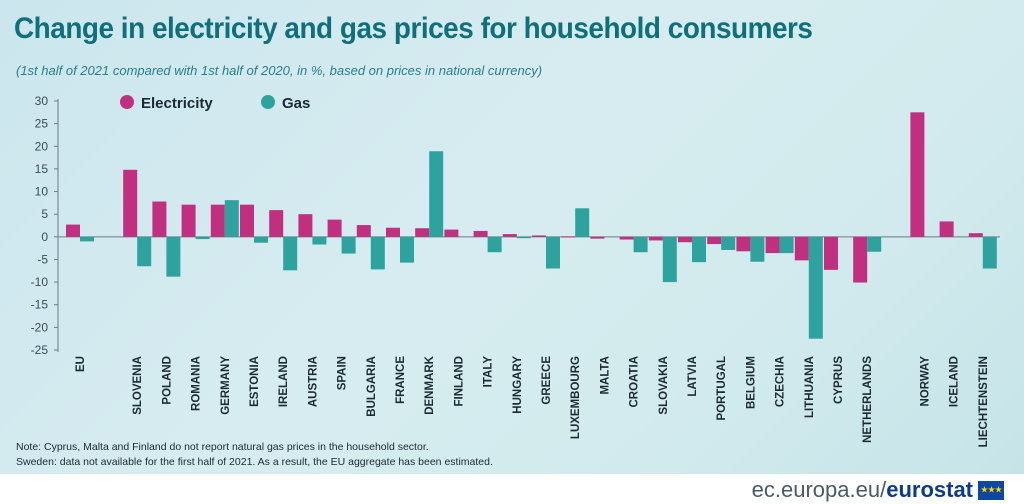  What do you see at coordinates (217, 220) in the screenshot?
I see `electricity-bar-germany` at bounding box center [217, 220].